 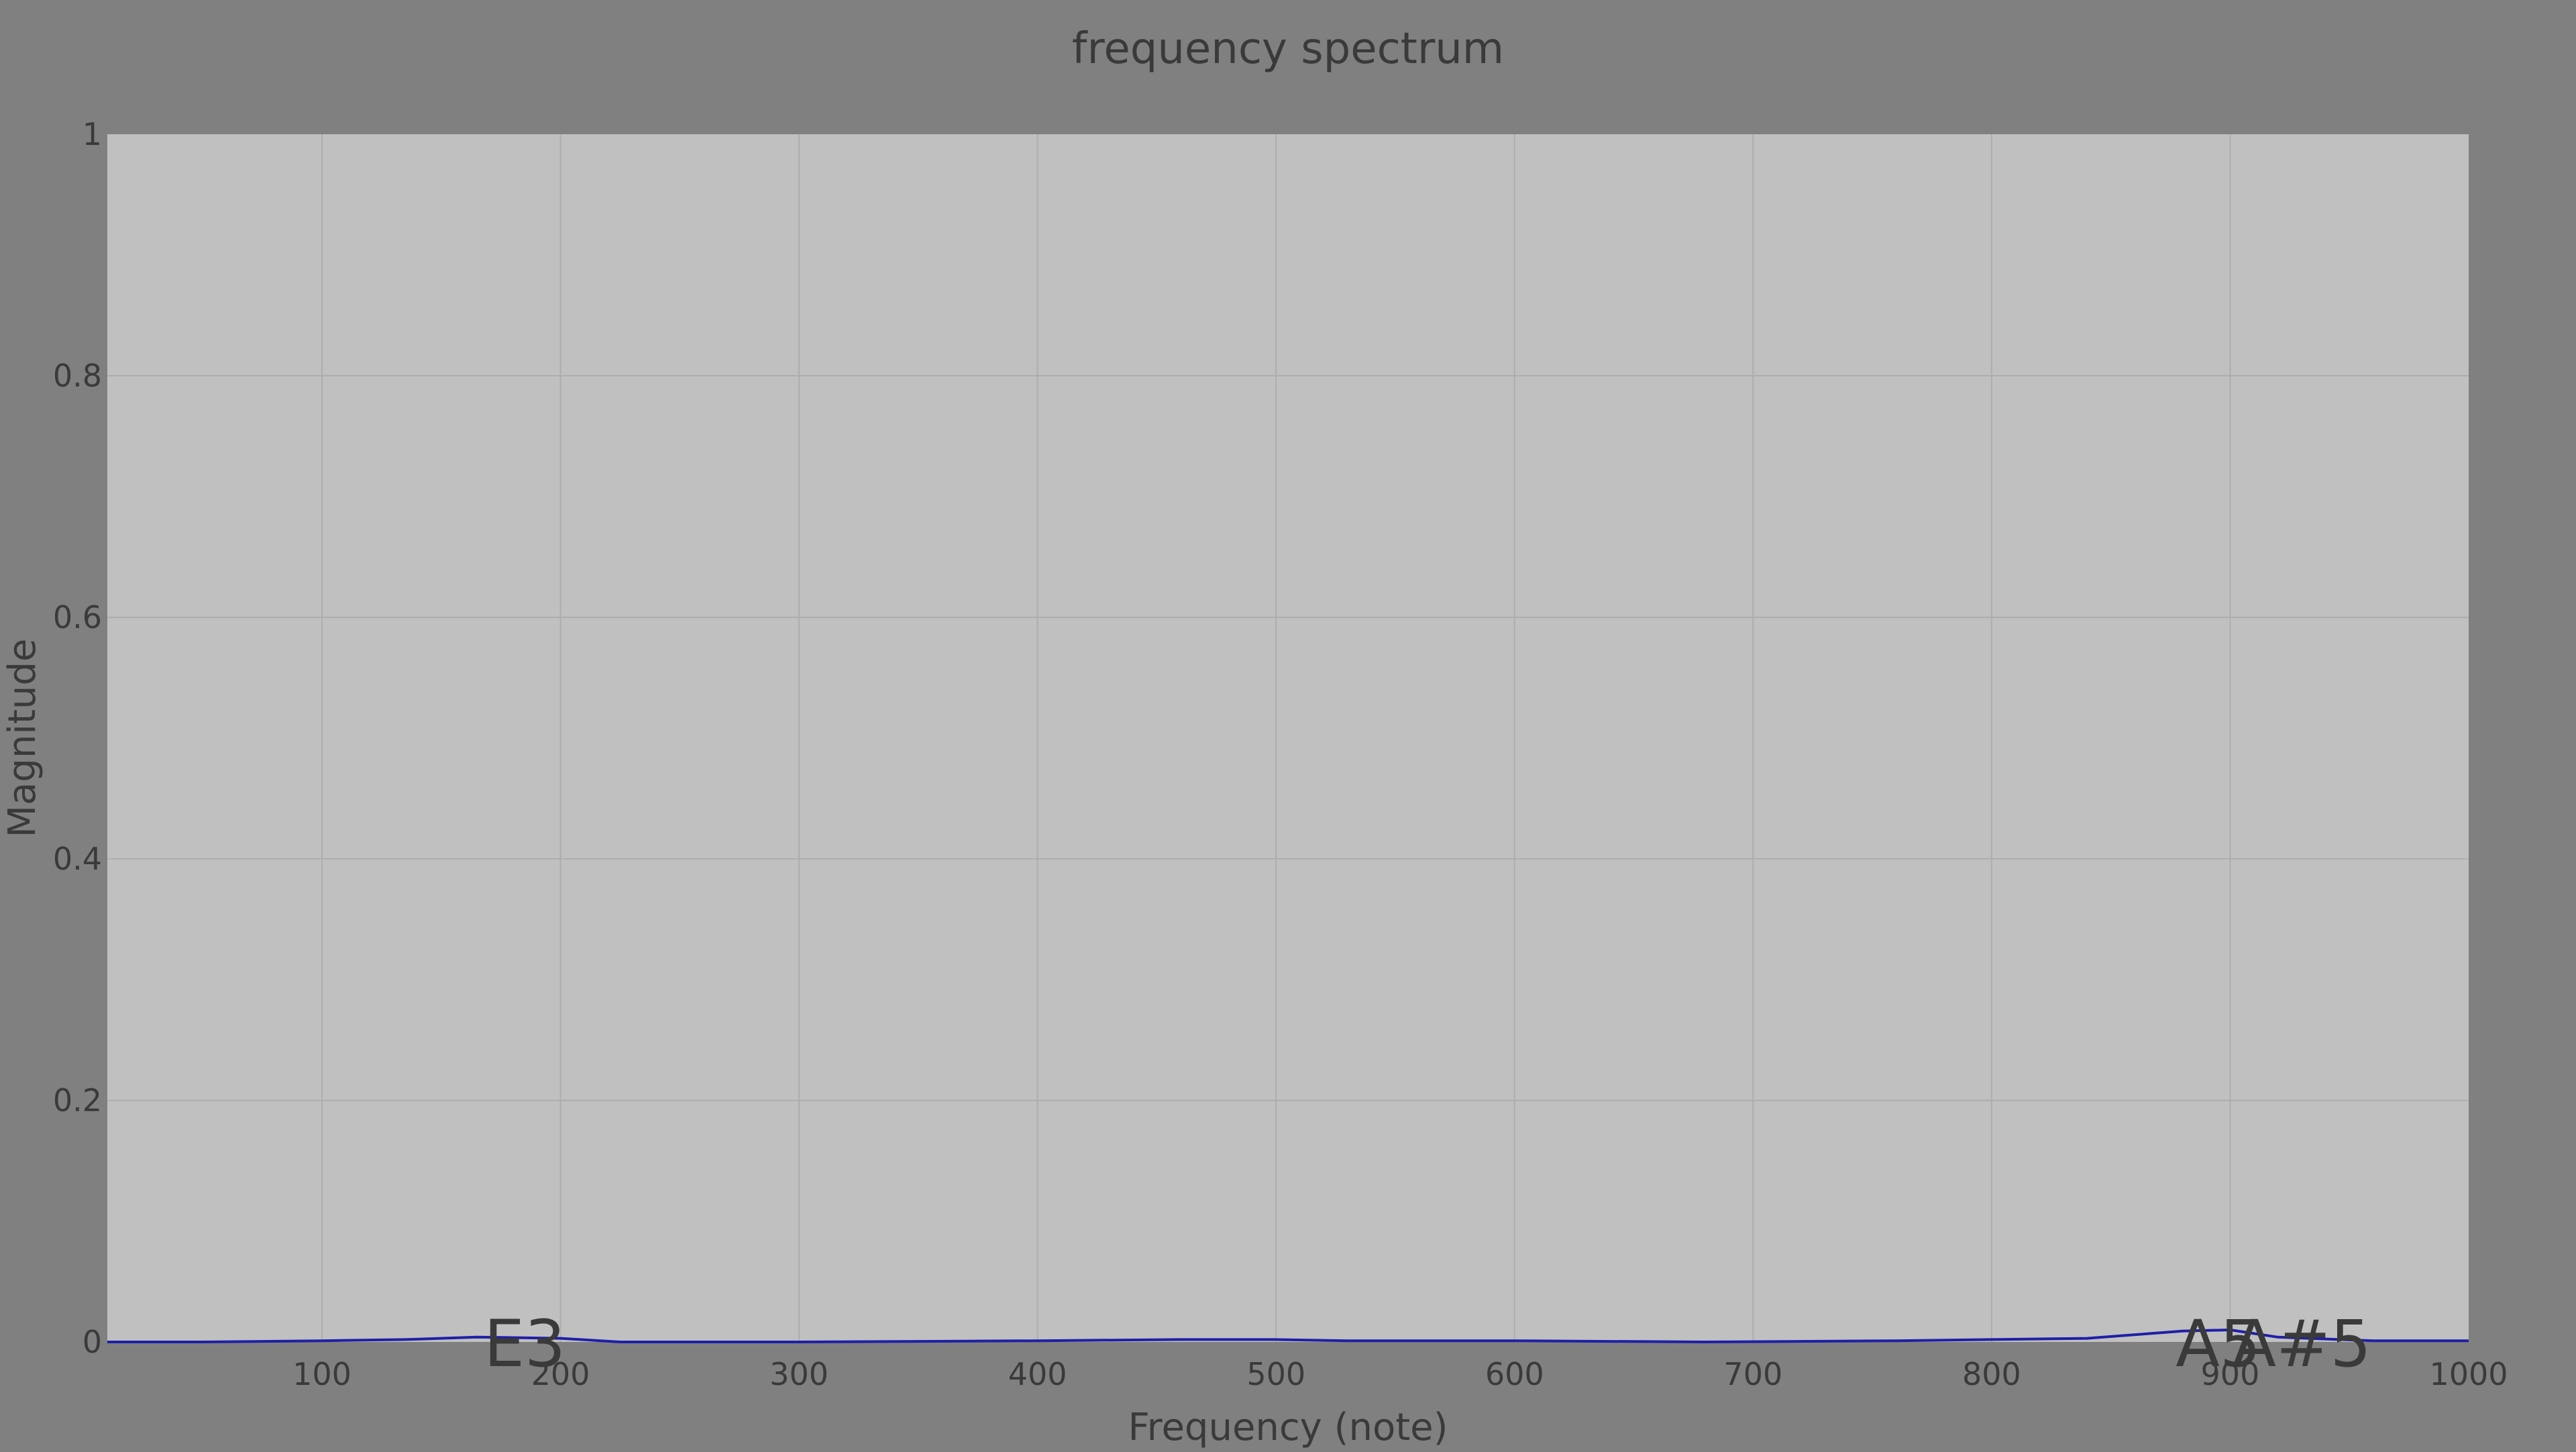 What do you see at coordinates (77, 617) in the screenshot?
I see `y-tick-label: 0.6` at bounding box center [77, 617].